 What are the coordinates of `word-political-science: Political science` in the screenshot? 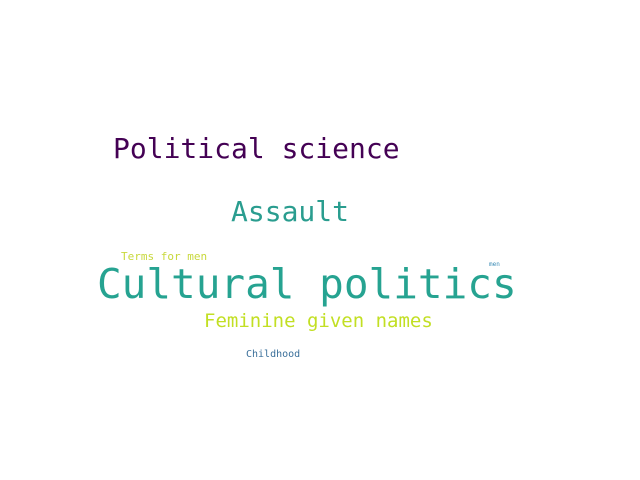 It's located at (256, 148).